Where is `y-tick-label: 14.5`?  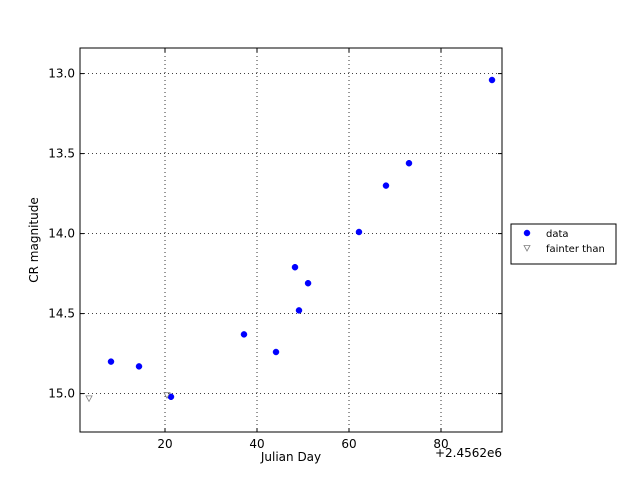
y-tick-label: 14.5 is located at coordinates (61, 314).